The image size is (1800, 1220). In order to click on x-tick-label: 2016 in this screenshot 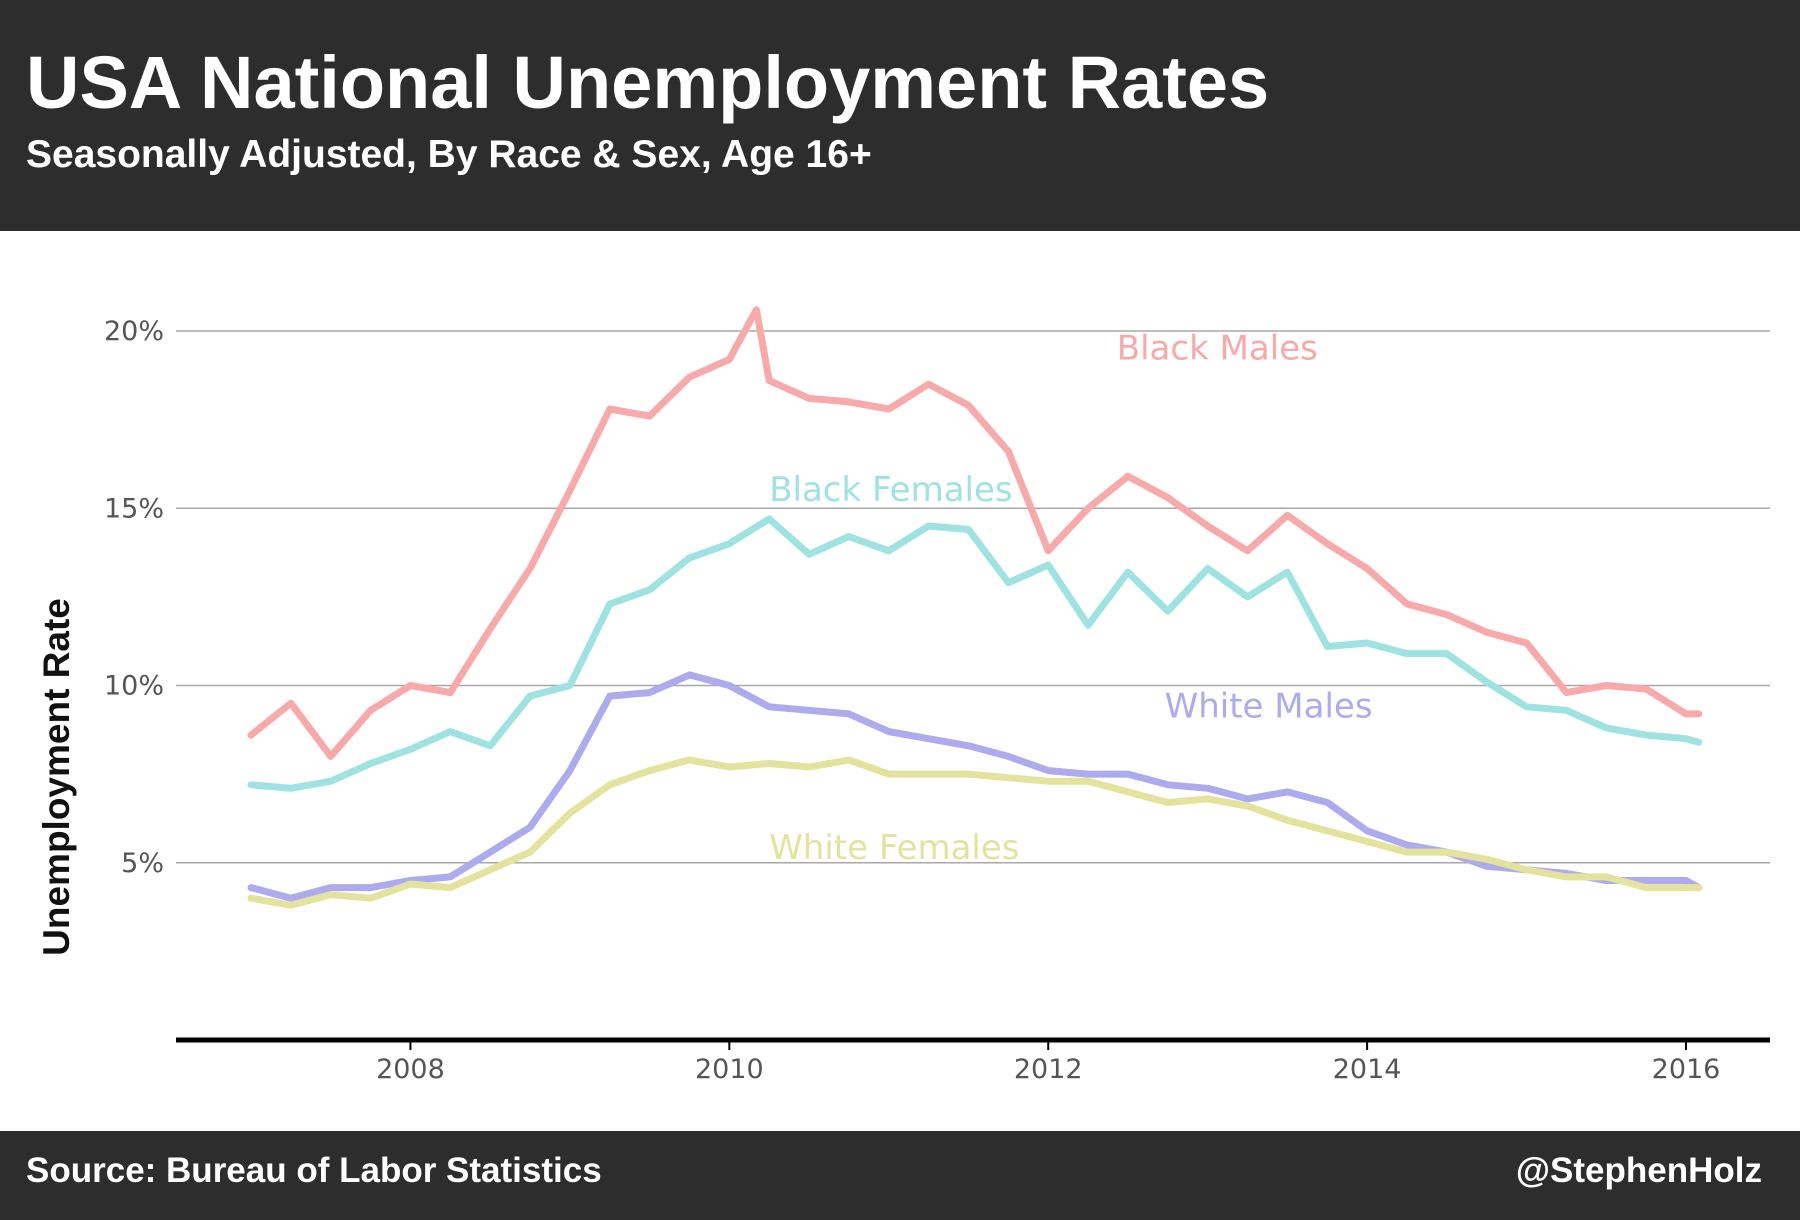, I will do `click(1686, 1069)`.